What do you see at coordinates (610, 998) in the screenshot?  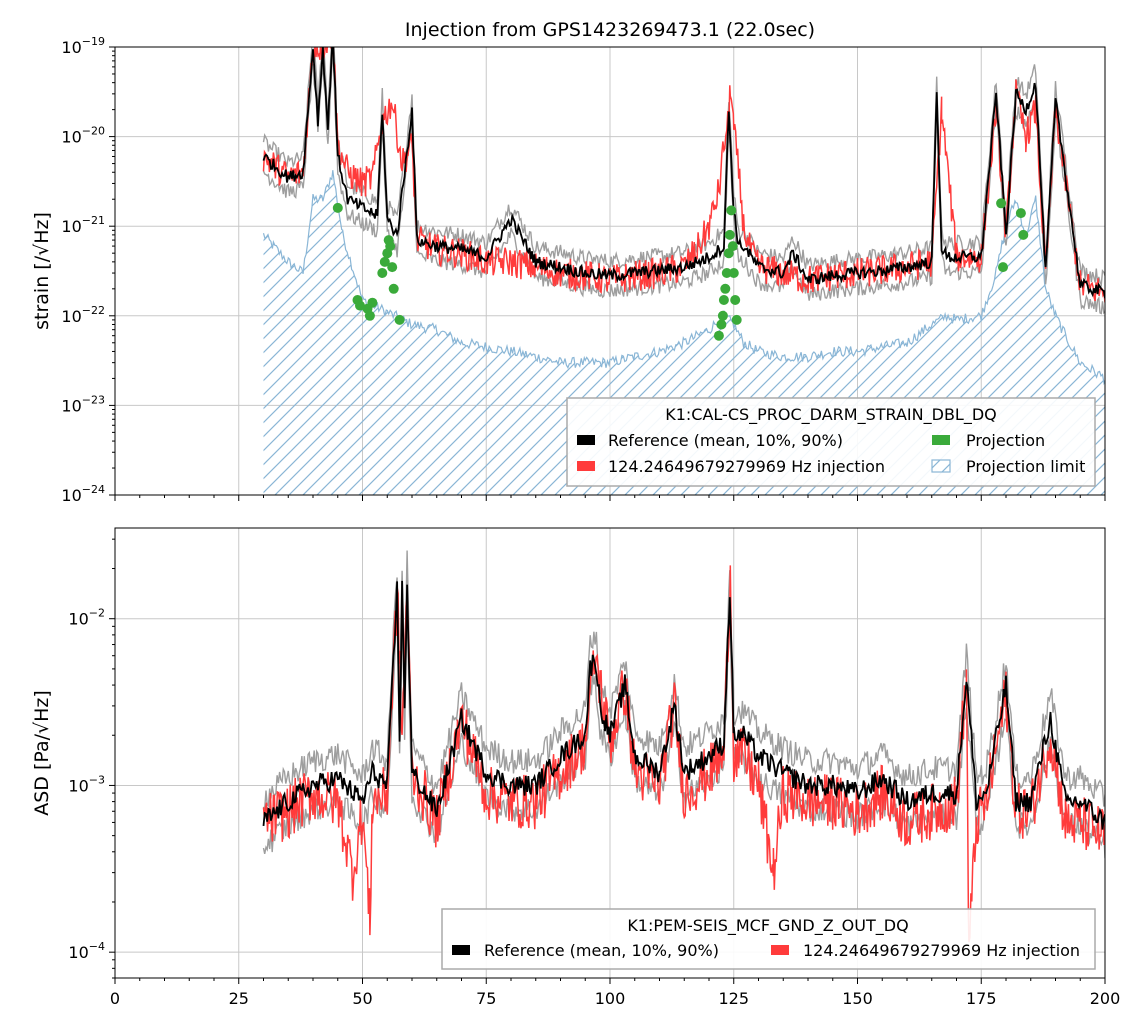 I see `x-tick-label: 100` at bounding box center [610, 998].